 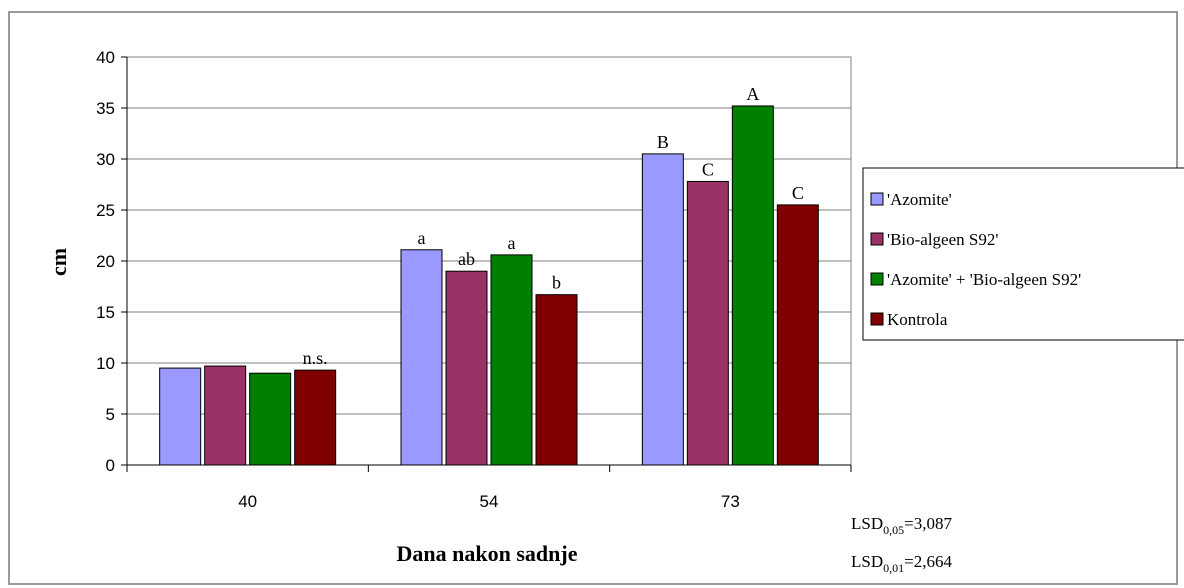 What do you see at coordinates (466, 259) in the screenshot?
I see `bar-significance-label: ab` at bounding box center [466, 259].